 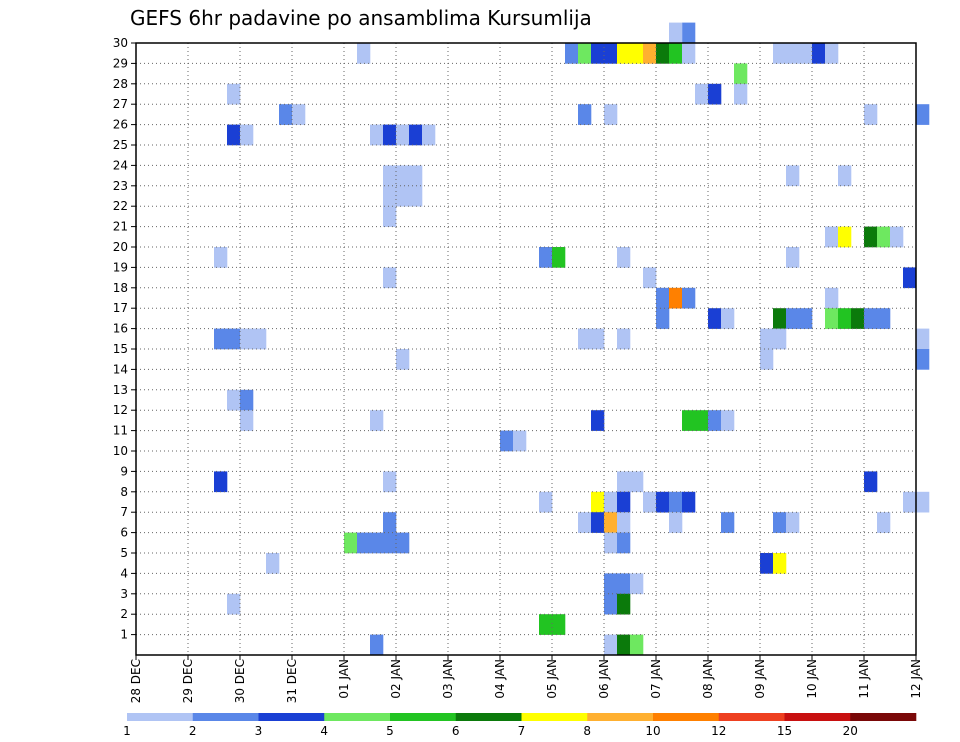 I want to click on x-tick-label: 06 JAN, so click(x=604, y=679).